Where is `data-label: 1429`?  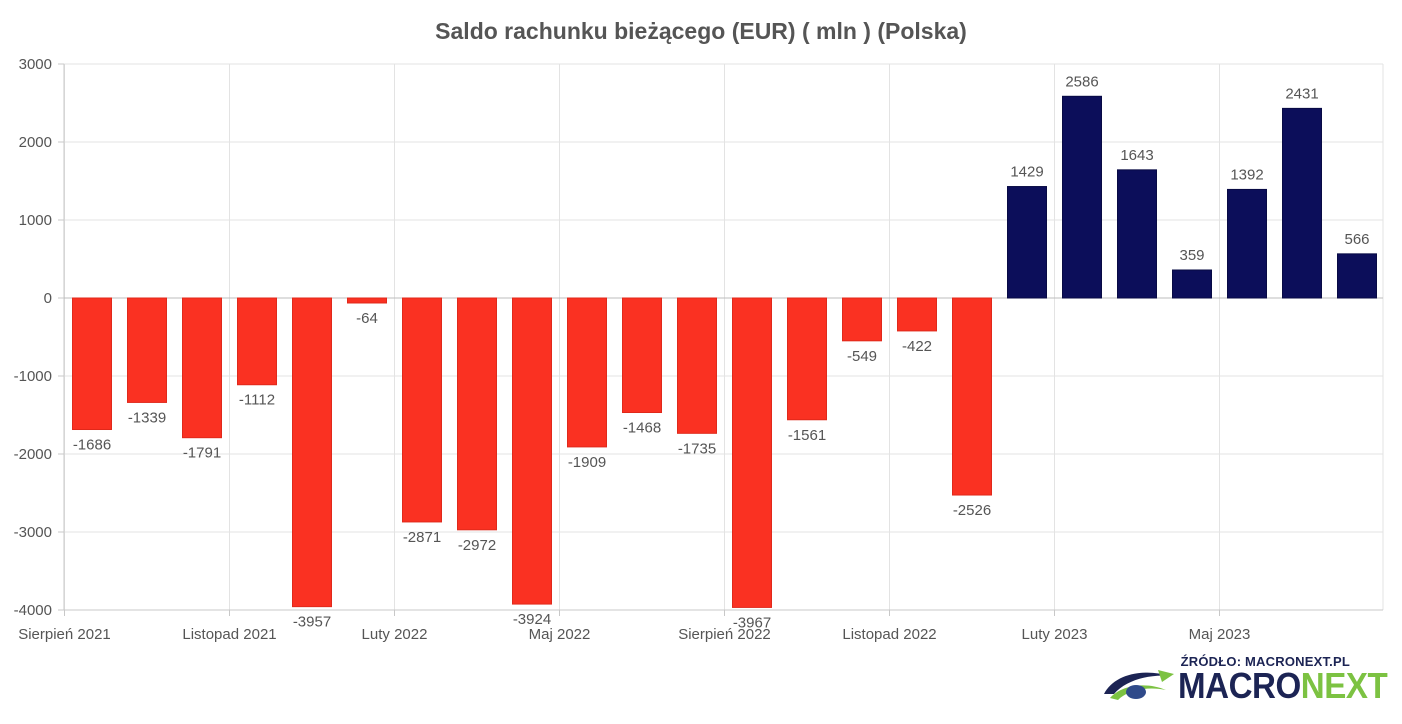 data-label: 1429 is located at coordinates (1026, 172).